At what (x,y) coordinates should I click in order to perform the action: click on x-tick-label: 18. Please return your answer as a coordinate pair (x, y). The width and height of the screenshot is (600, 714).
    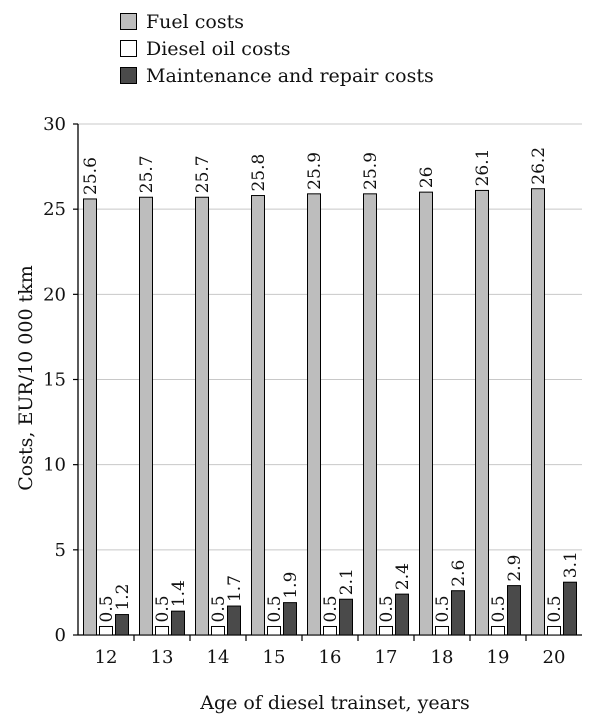
    Looking at the image, I should click on (442, 657).